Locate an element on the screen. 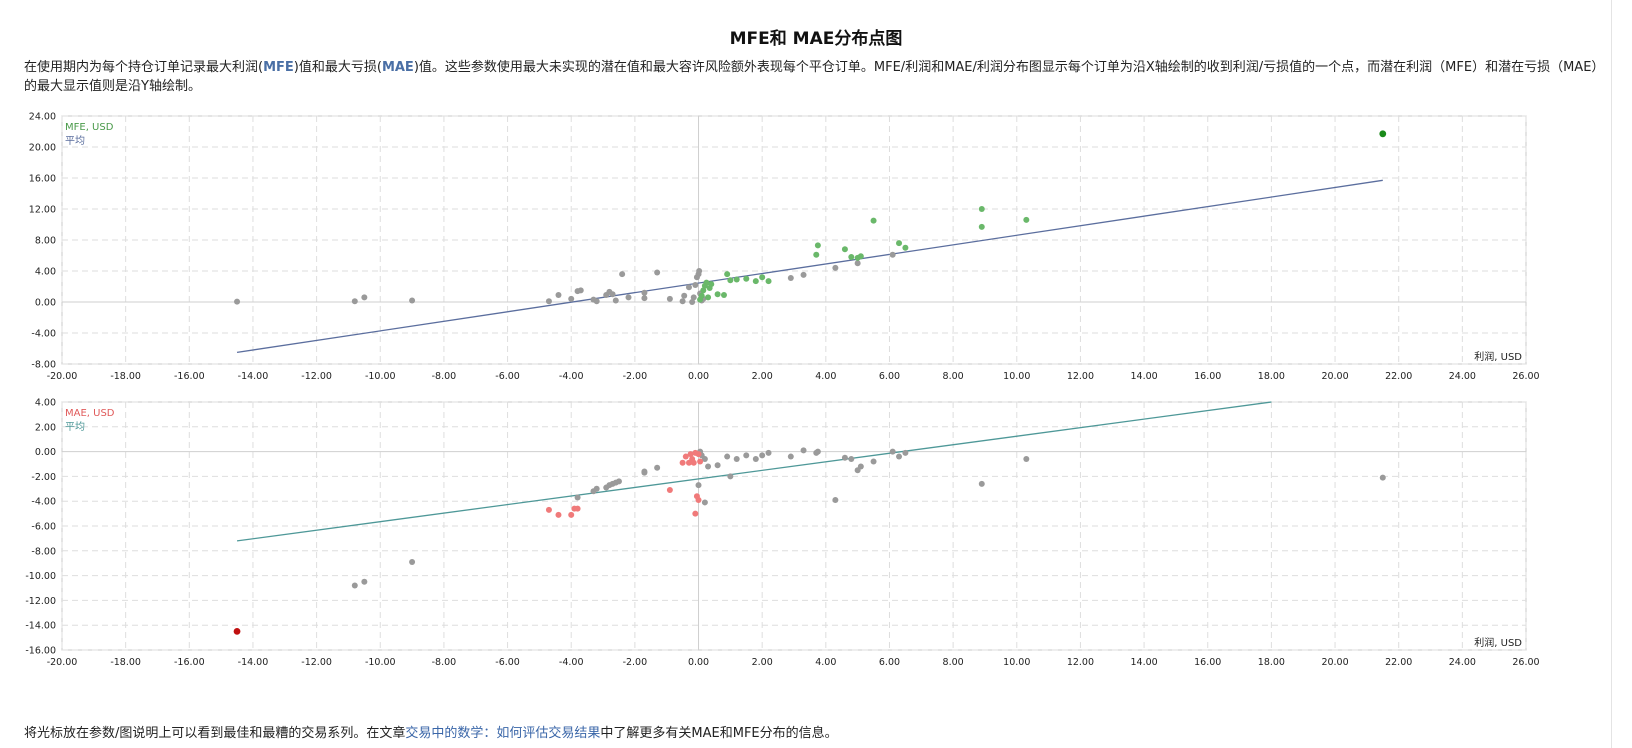 The width and height of the screenshot is (1632, 748). mae-y-tick-label: -6.00 is located at coordinates (43, 527).